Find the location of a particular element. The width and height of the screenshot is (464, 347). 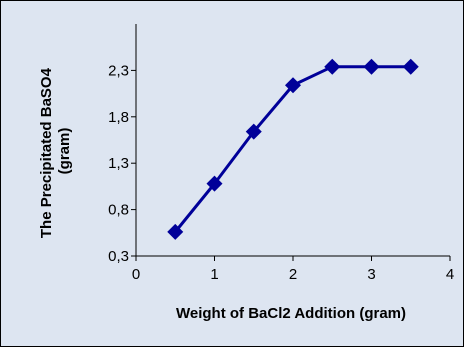

y-axis-title-line-1: The Precipitated BaSO4 is located at coordinates (46, 152).